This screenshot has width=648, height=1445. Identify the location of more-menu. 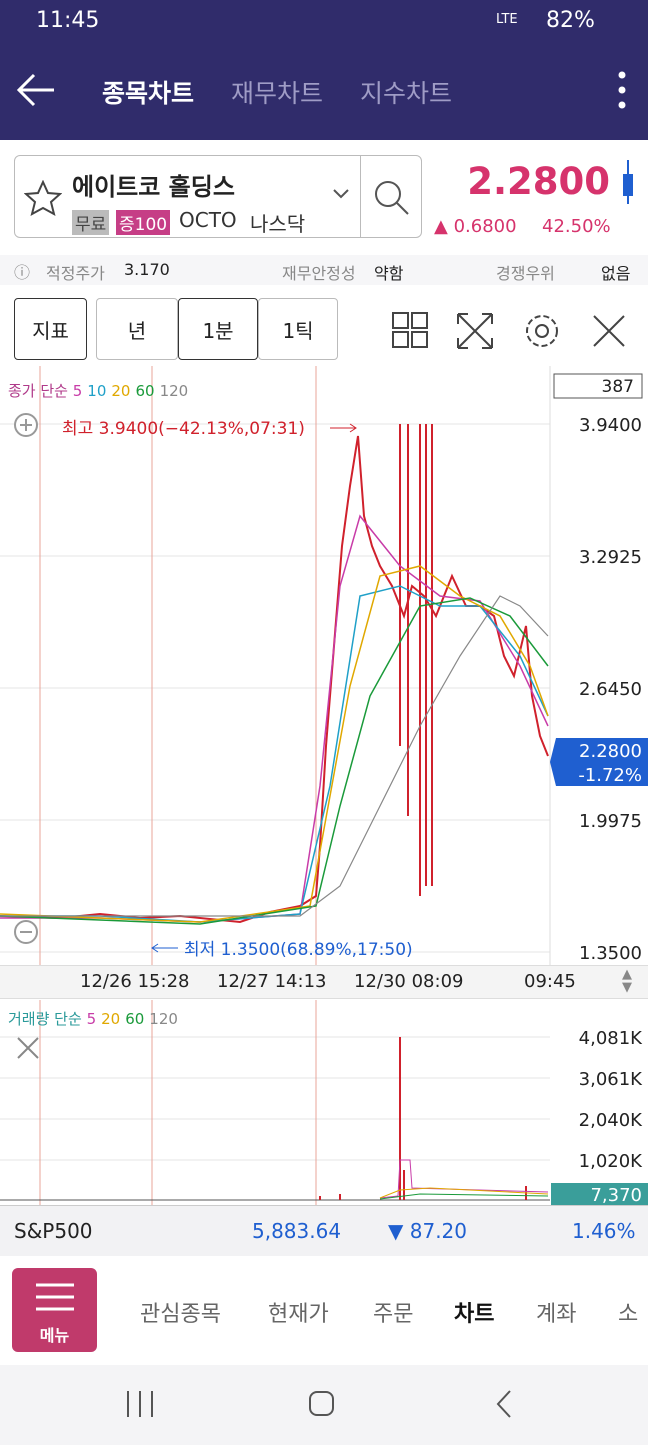
(622, 90).